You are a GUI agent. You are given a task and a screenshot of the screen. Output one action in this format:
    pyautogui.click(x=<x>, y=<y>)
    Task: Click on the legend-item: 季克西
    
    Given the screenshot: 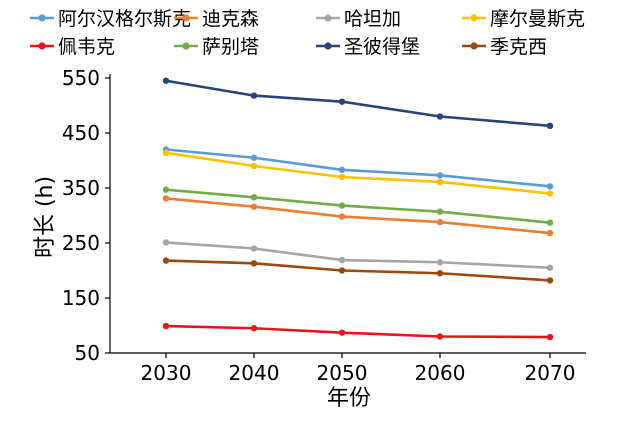 What is the action you would take?
    pyautogui.click(x=504, y=47)
    